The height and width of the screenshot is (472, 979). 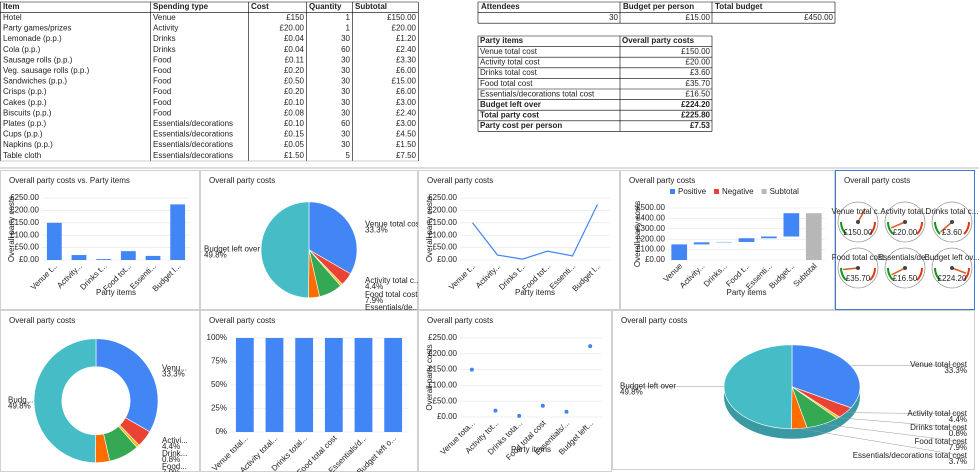 I want to click on y-tick-label: £50.00, so click(x=445, y=400).